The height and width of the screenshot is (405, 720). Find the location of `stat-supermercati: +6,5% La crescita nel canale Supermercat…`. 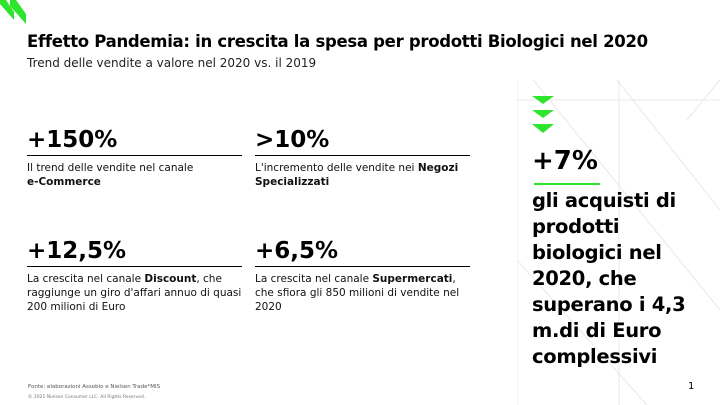

stat-supermercati: +6,5% La crescita nel canale Supermercat… is located at coordinates (362, 275).